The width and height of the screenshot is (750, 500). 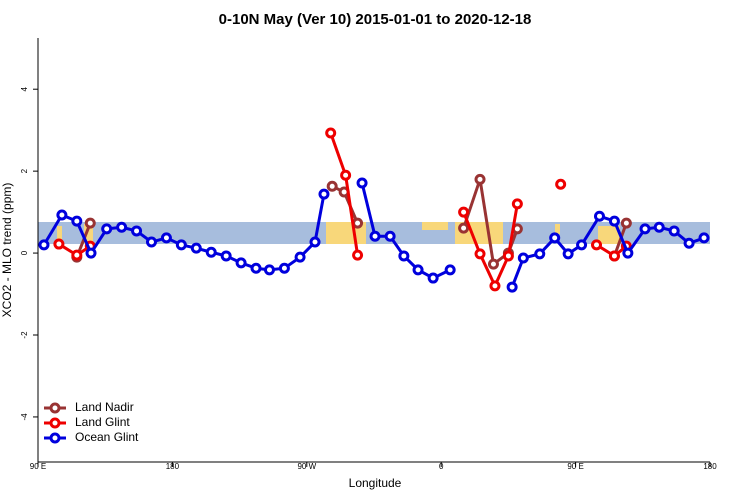 What do you see at coordinates (375, 483) in the screenshot?
I see `x-axis-label: Longitude` at bounding box center [375, 483].